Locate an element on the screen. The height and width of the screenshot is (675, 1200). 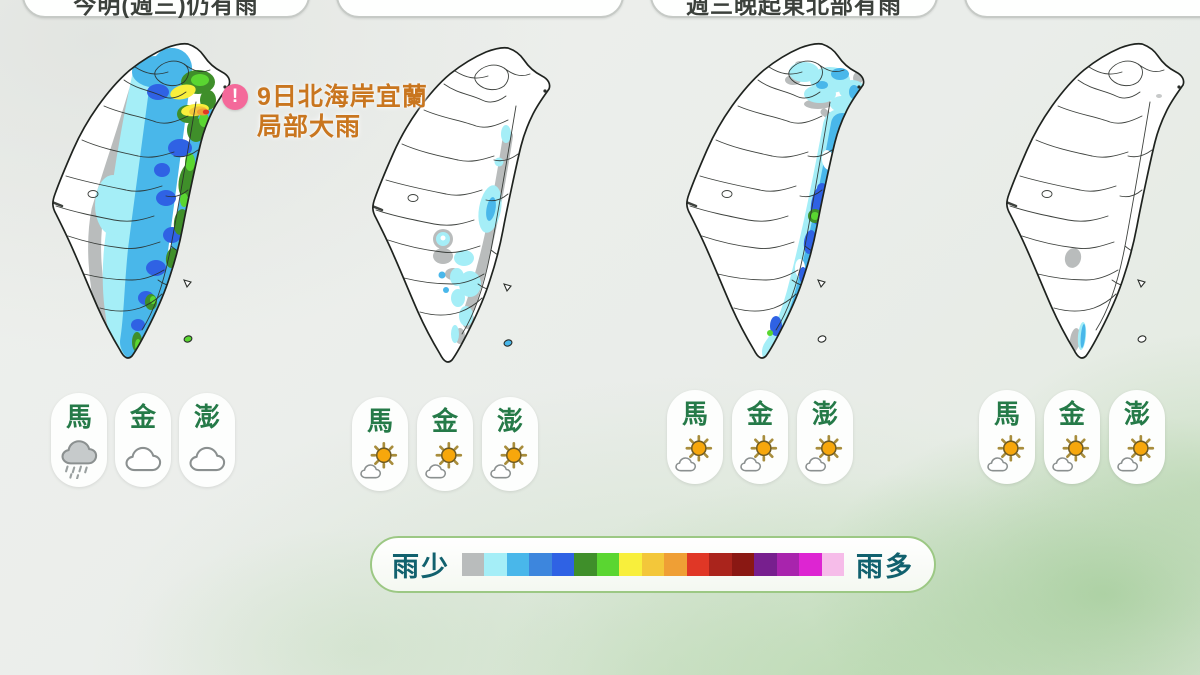
legend-colorbar is located at coordinates (653, 564).